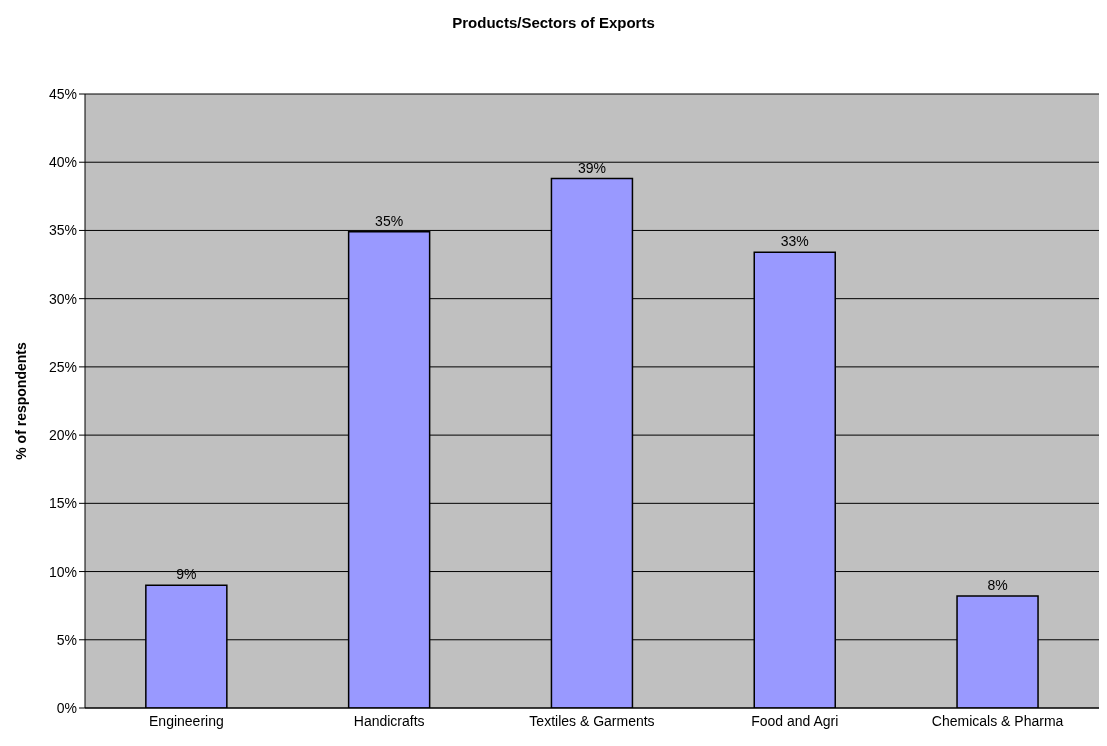  What do you see at coordinates (997, 720) in the screenshot?
I see `x-tick-label: Chemicals & Pharma` at bounding box center [997, 720].